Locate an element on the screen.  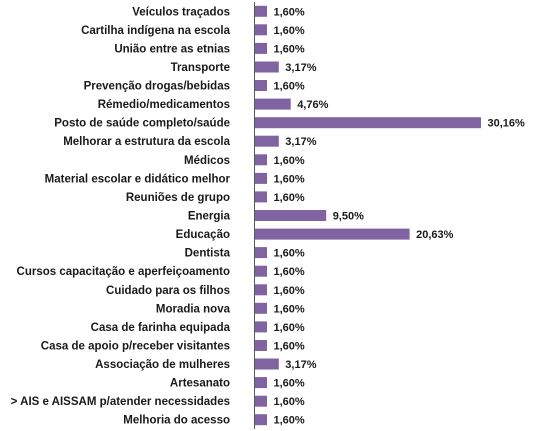
category-label: Prevenção drogas/bebidas is located at coordinates (157, 87).